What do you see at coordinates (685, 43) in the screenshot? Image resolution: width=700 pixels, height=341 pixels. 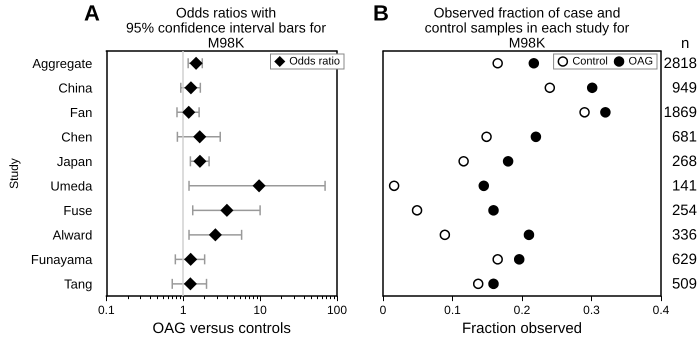 I see `text: n` at bounding box center [685, 43].